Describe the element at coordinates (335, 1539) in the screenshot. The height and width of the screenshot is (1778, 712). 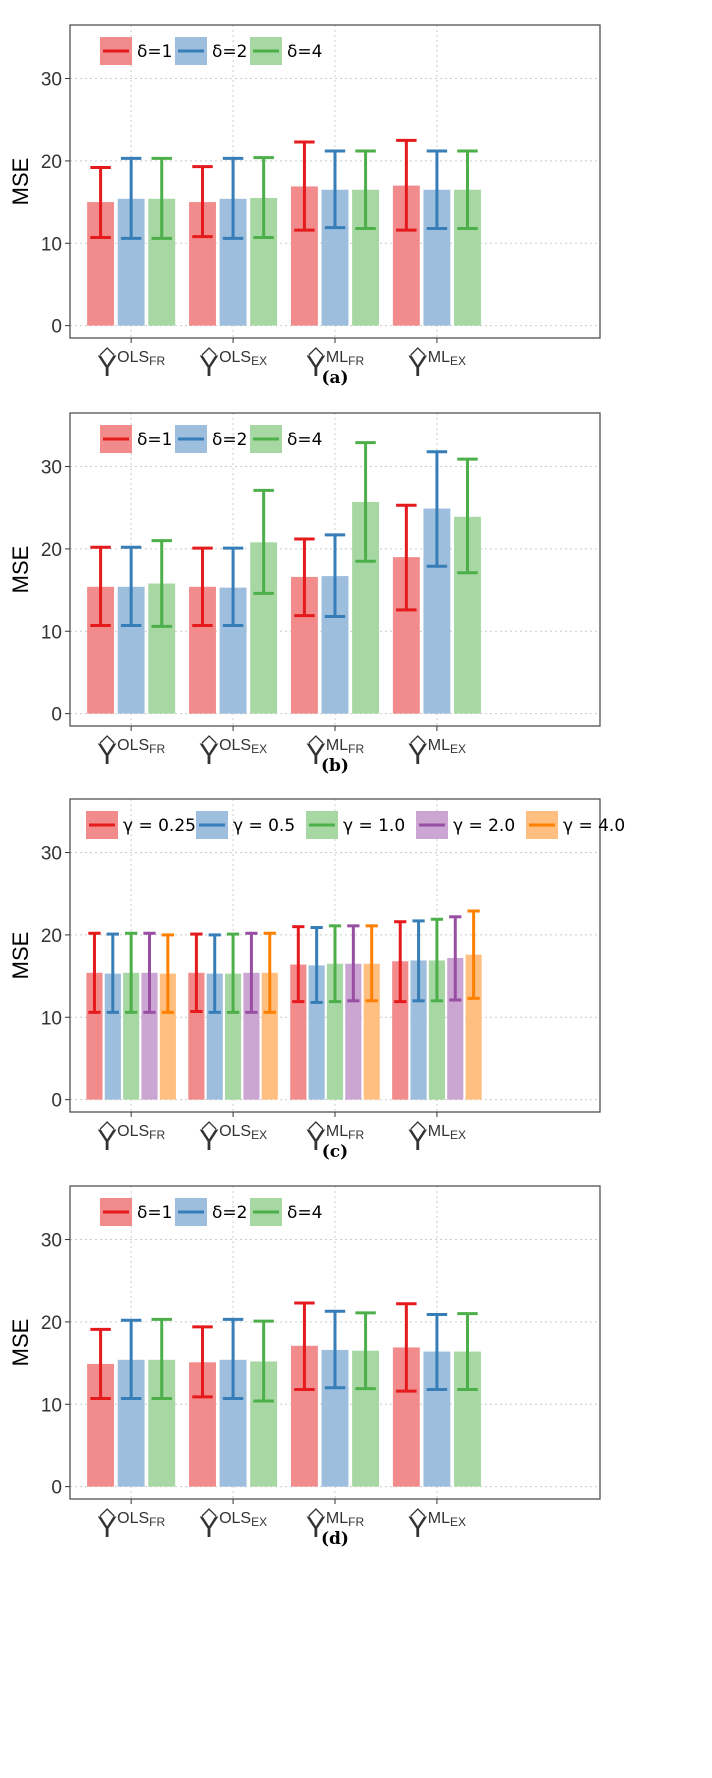
I see `caption: (d)` at that location.